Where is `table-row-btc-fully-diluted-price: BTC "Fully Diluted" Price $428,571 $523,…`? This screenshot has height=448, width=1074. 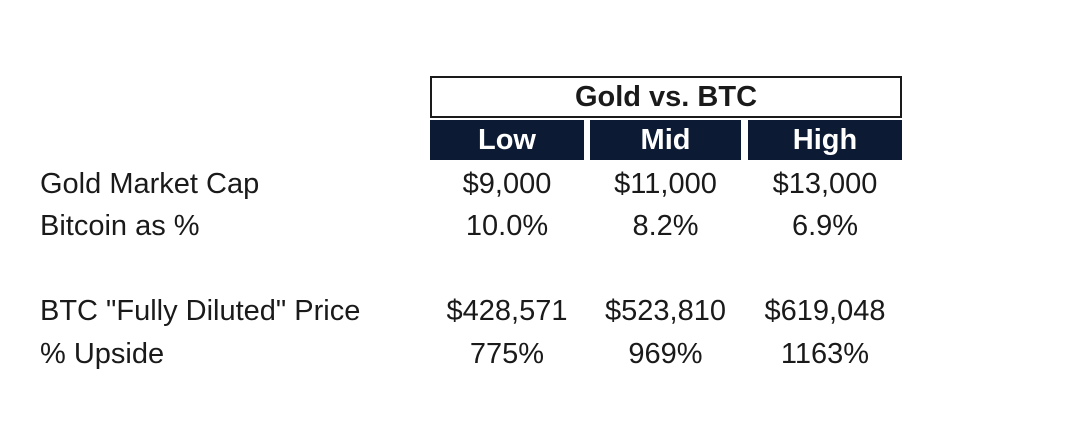 table-row-btc-fully-diluted-price: BTC "Fully Diluted" Price $428,571 $523,… is located at coordinates (537, 311).